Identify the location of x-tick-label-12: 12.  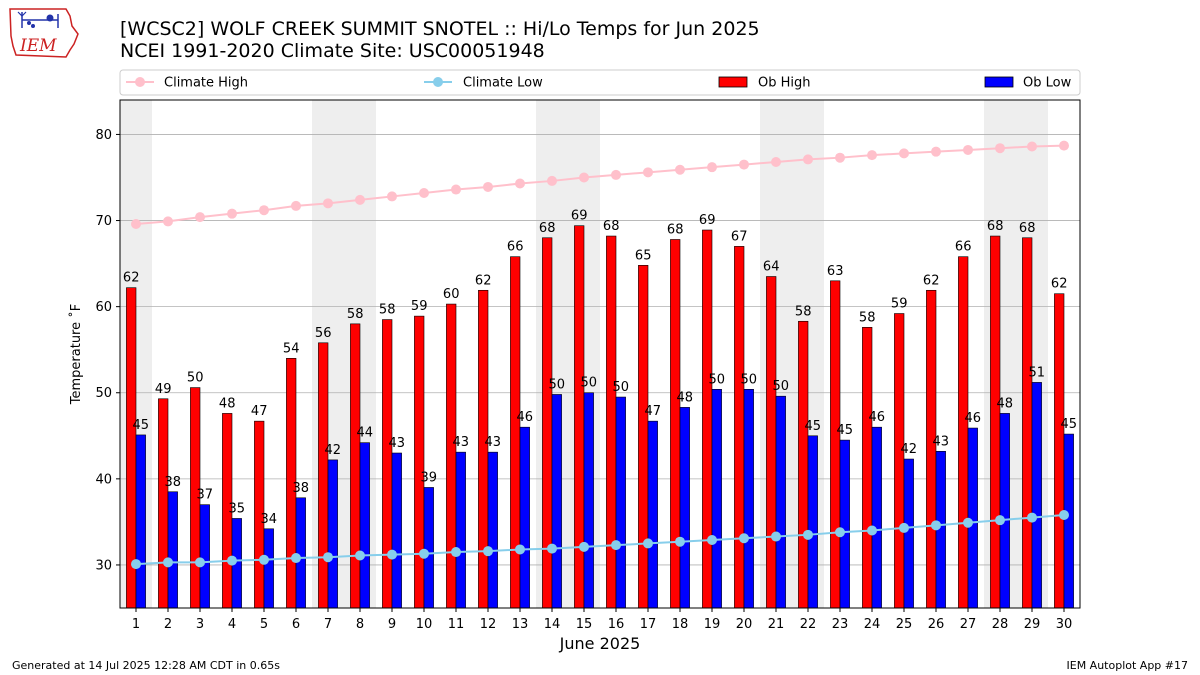
(488, 624).